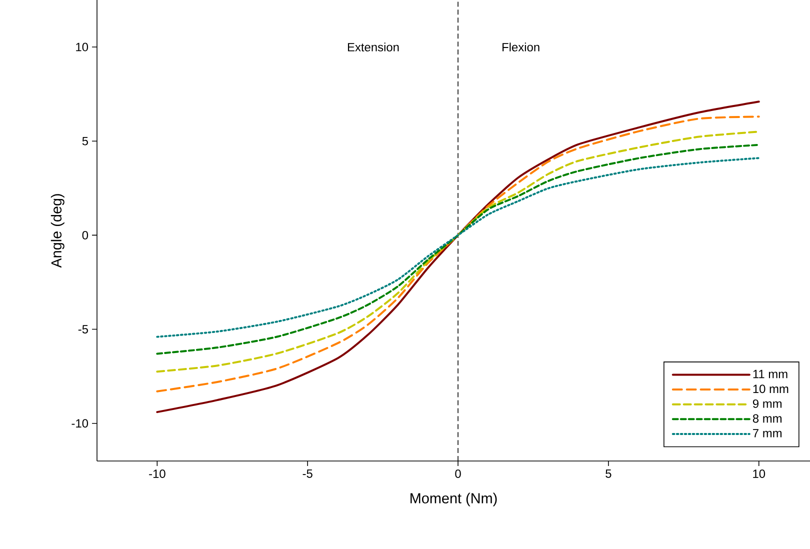 This screenshot has height=549, width=810. Describe the element at coordinates (759, 474) in the screenshot. I see `x-tick-label: 10` at that location.